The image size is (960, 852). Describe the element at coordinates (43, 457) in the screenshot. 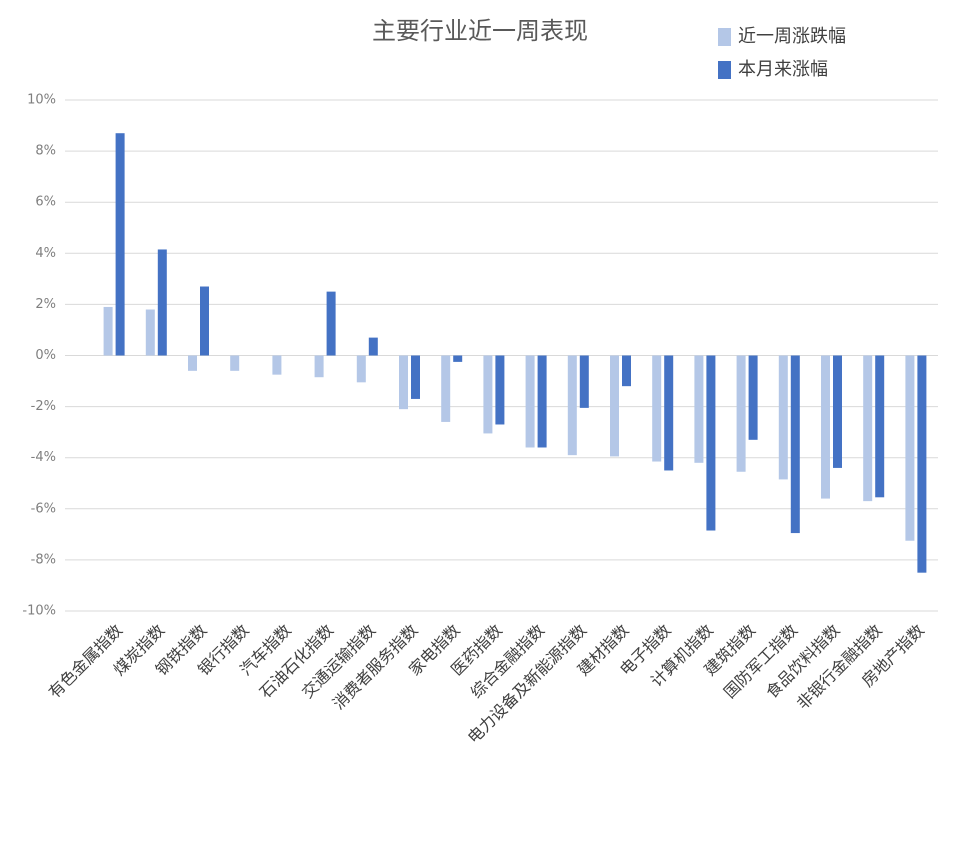

I see `y-tick-label: -4%` at that location.